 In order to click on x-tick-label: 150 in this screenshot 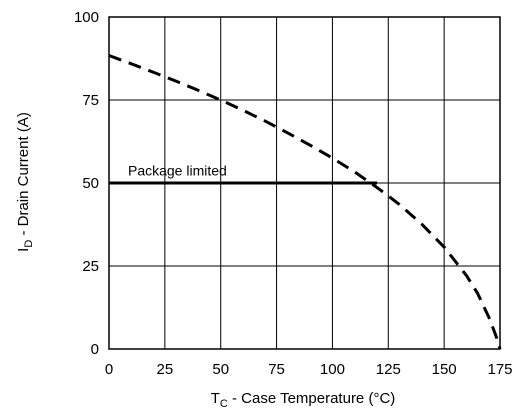, I will do `click(444, 369)`.